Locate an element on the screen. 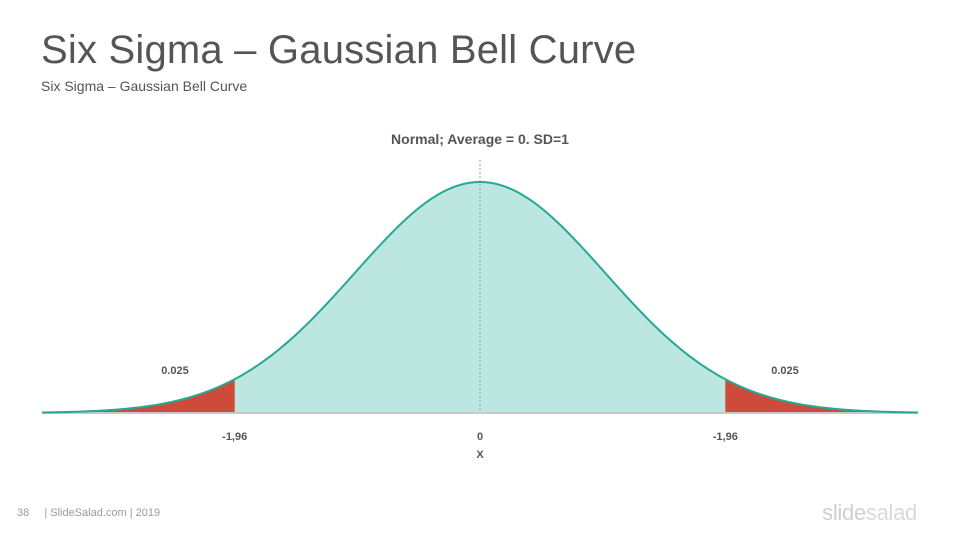 The width and height of the screenshot is (960, 540). chart-title: Normal; Average = 0. SD=1 is located at coordinates (480, 139).